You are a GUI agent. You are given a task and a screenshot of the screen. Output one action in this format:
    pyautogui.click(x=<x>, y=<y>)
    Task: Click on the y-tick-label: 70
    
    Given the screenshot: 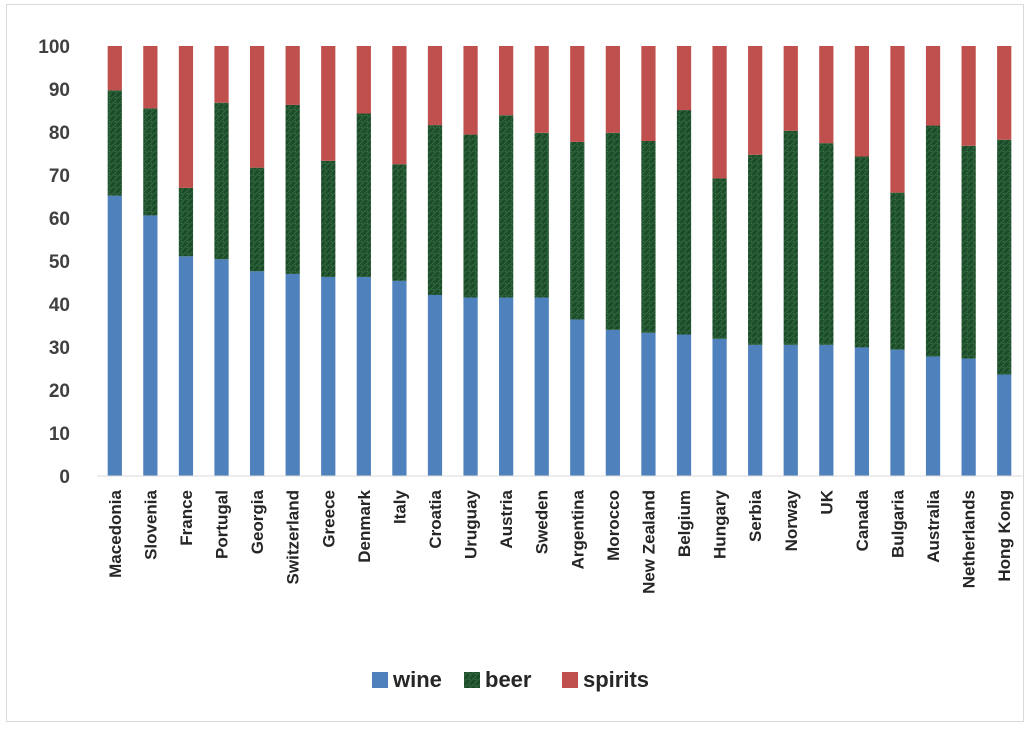 What is the action you would take?
    pyautogui.click(x=59, y=176)
    